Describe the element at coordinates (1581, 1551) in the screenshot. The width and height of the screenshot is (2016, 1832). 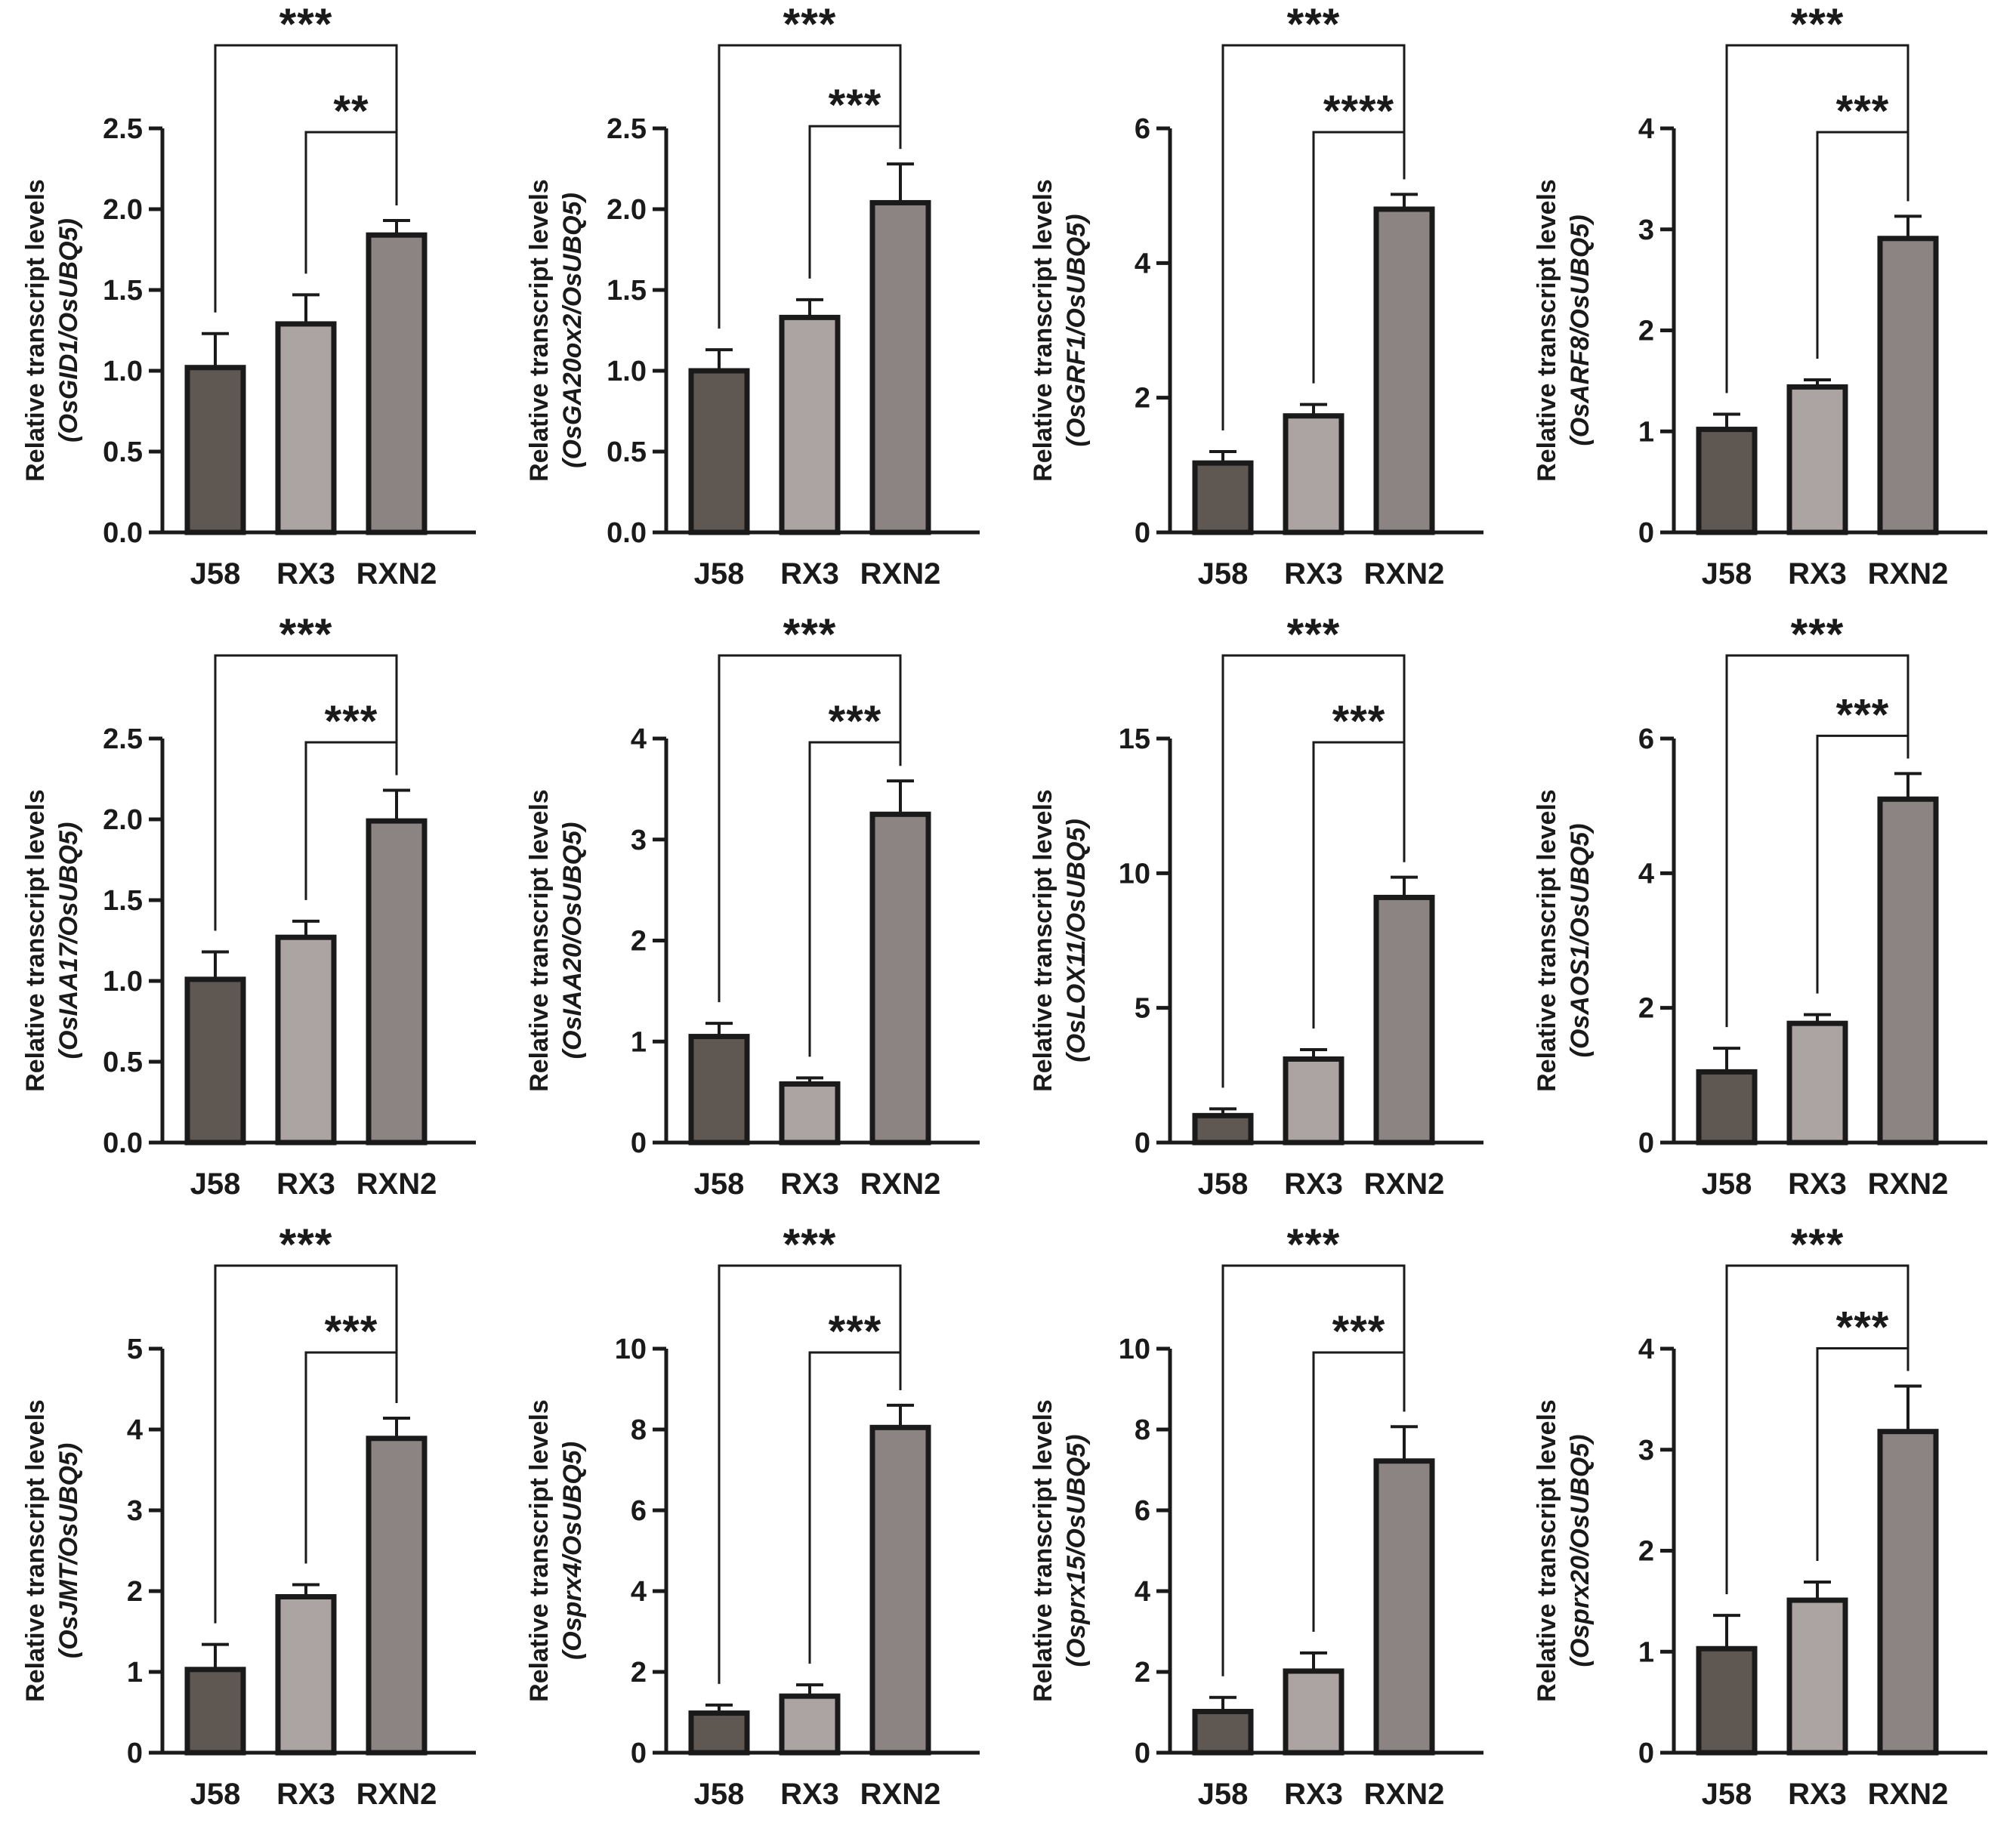
I see `y-axis-sublabel: (Osprx20/OsUBQ5)` at that location.